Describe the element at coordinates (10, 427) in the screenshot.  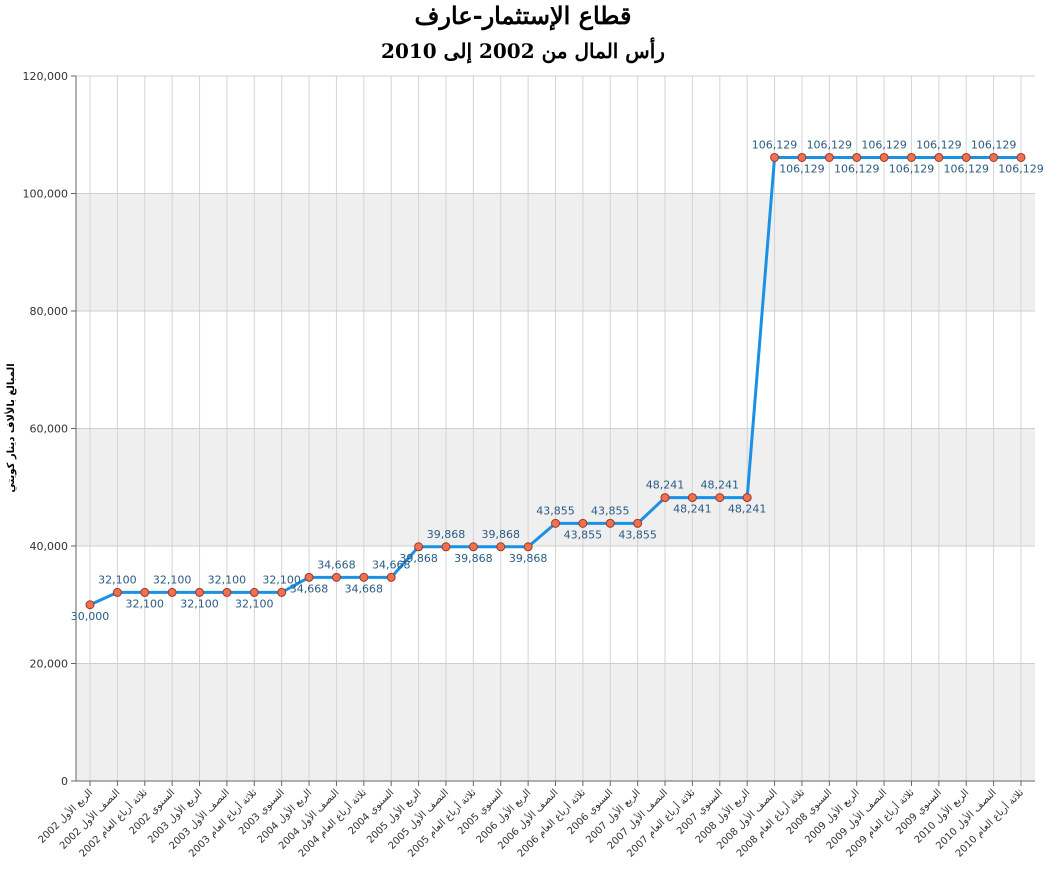
I see `y-axis-title: المبالغ بالألاف دينار كويتي` at that location.